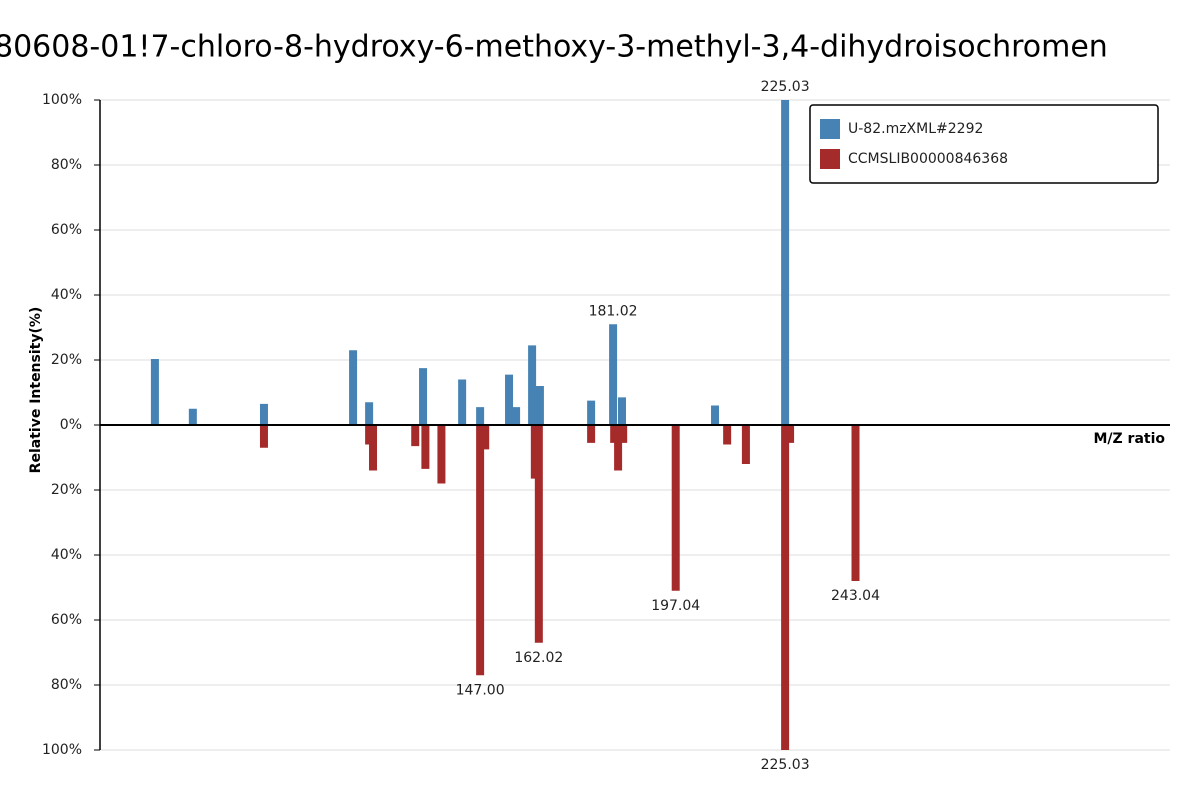  I want to click on peak-label: 147.00, so click(480, 690).